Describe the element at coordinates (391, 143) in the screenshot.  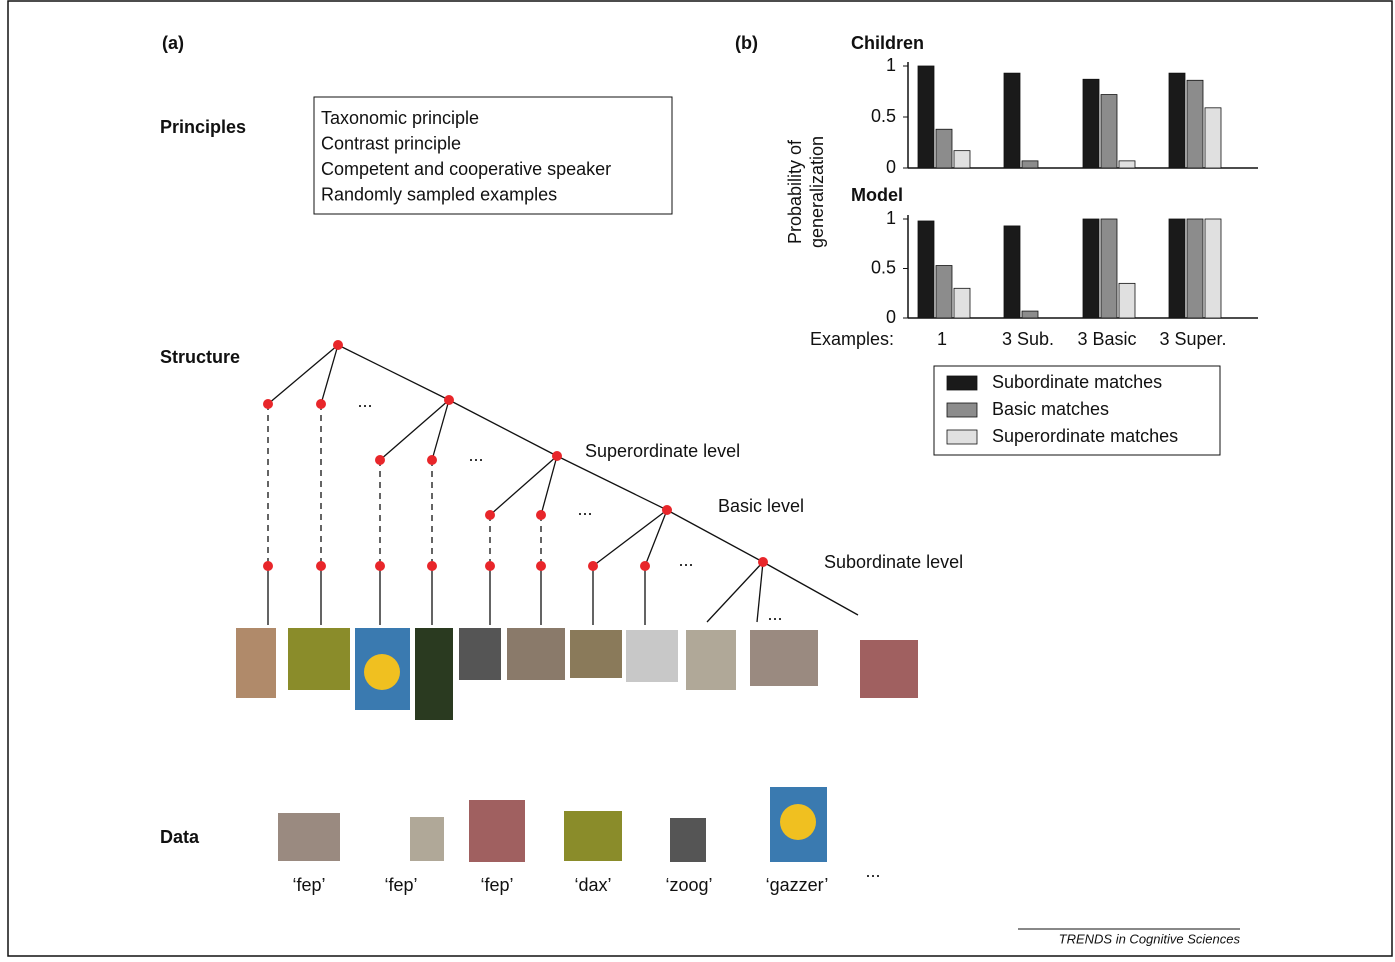
I see `principle: Contrast principle` at that location.